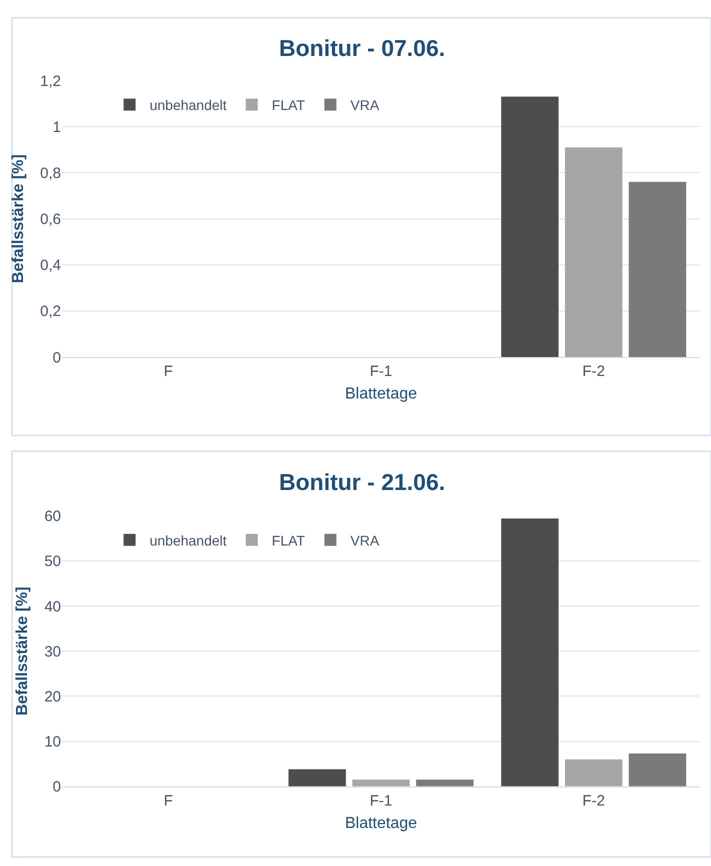 This screenshot has height=866, width=711. What do you see at coordinates (52, 697) in the screenshot?
I see `y-tick-label: 20` at bounding box center [52, 697].